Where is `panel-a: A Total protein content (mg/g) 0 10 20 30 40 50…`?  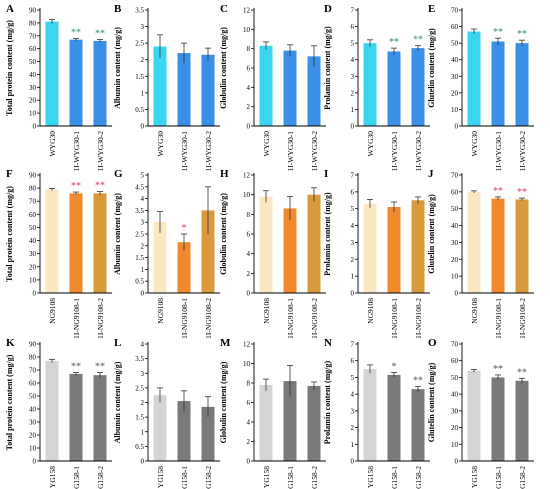
panel-a: A Total protein content (mg/g) 0 10 20 30 40 50… is located at coordinates (58, 87).